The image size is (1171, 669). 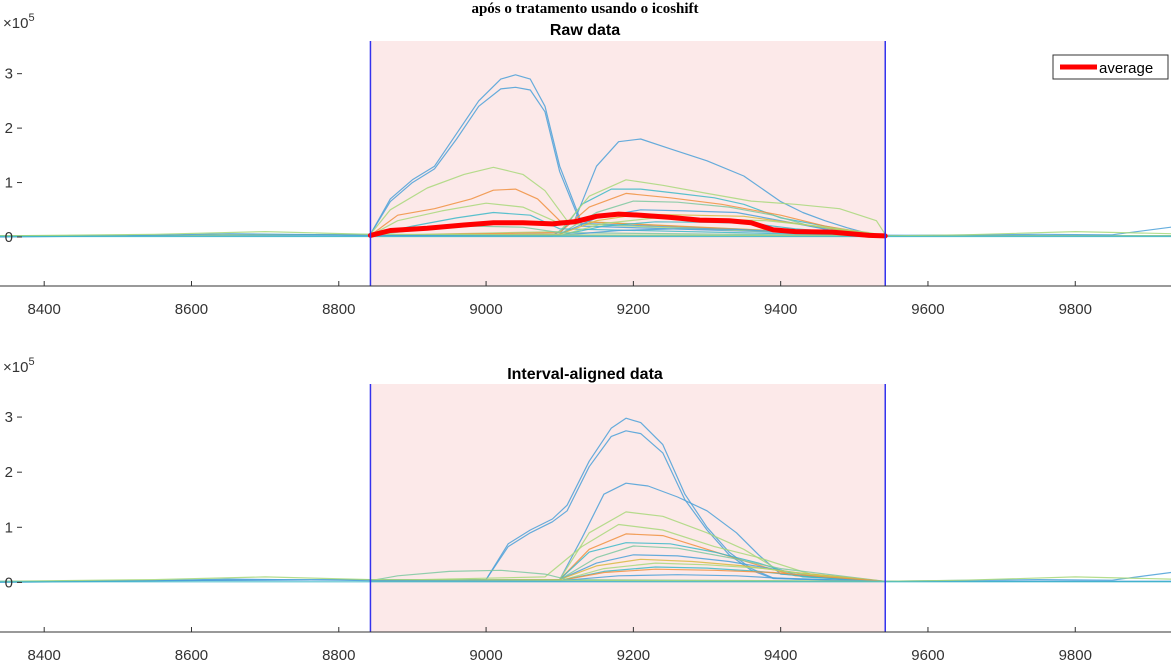 I want to click on average-series-line, so click(x=627, y=225).